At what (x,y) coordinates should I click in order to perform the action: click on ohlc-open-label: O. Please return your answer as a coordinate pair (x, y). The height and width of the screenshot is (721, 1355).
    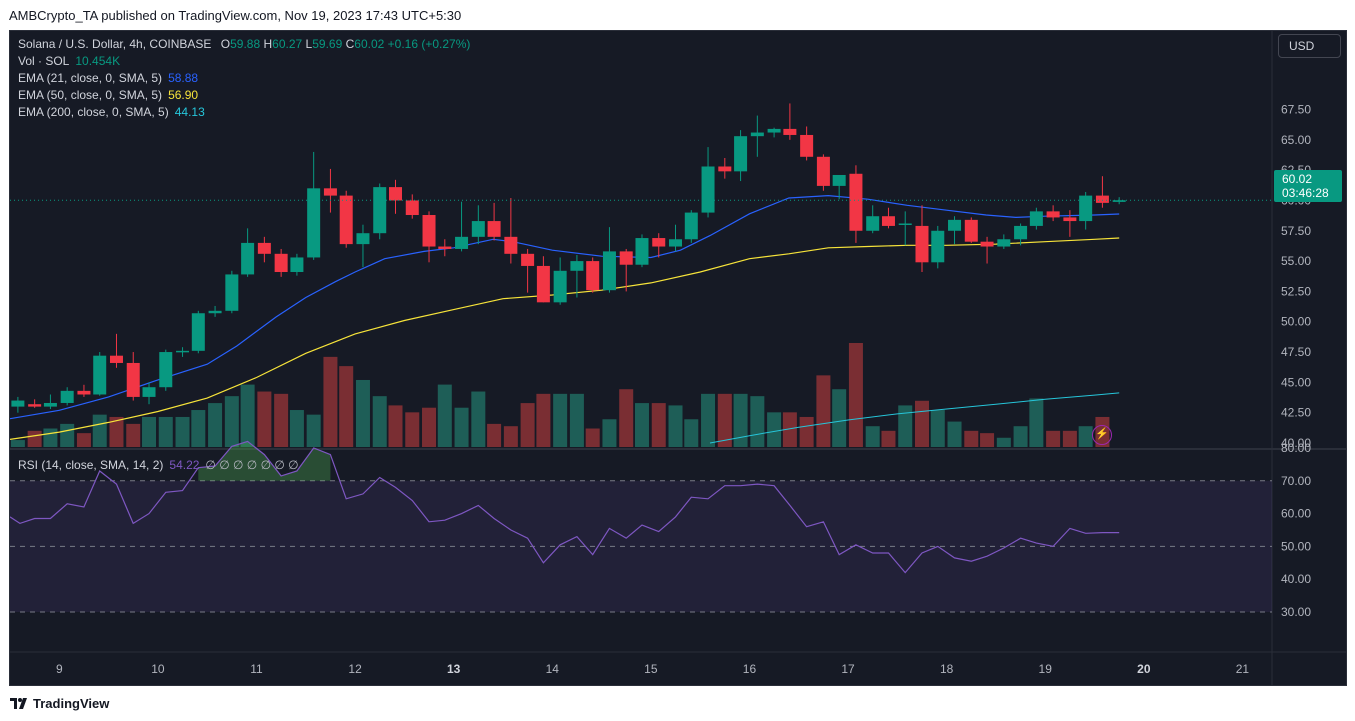
    Looking at the image, I should click on (225, 44).